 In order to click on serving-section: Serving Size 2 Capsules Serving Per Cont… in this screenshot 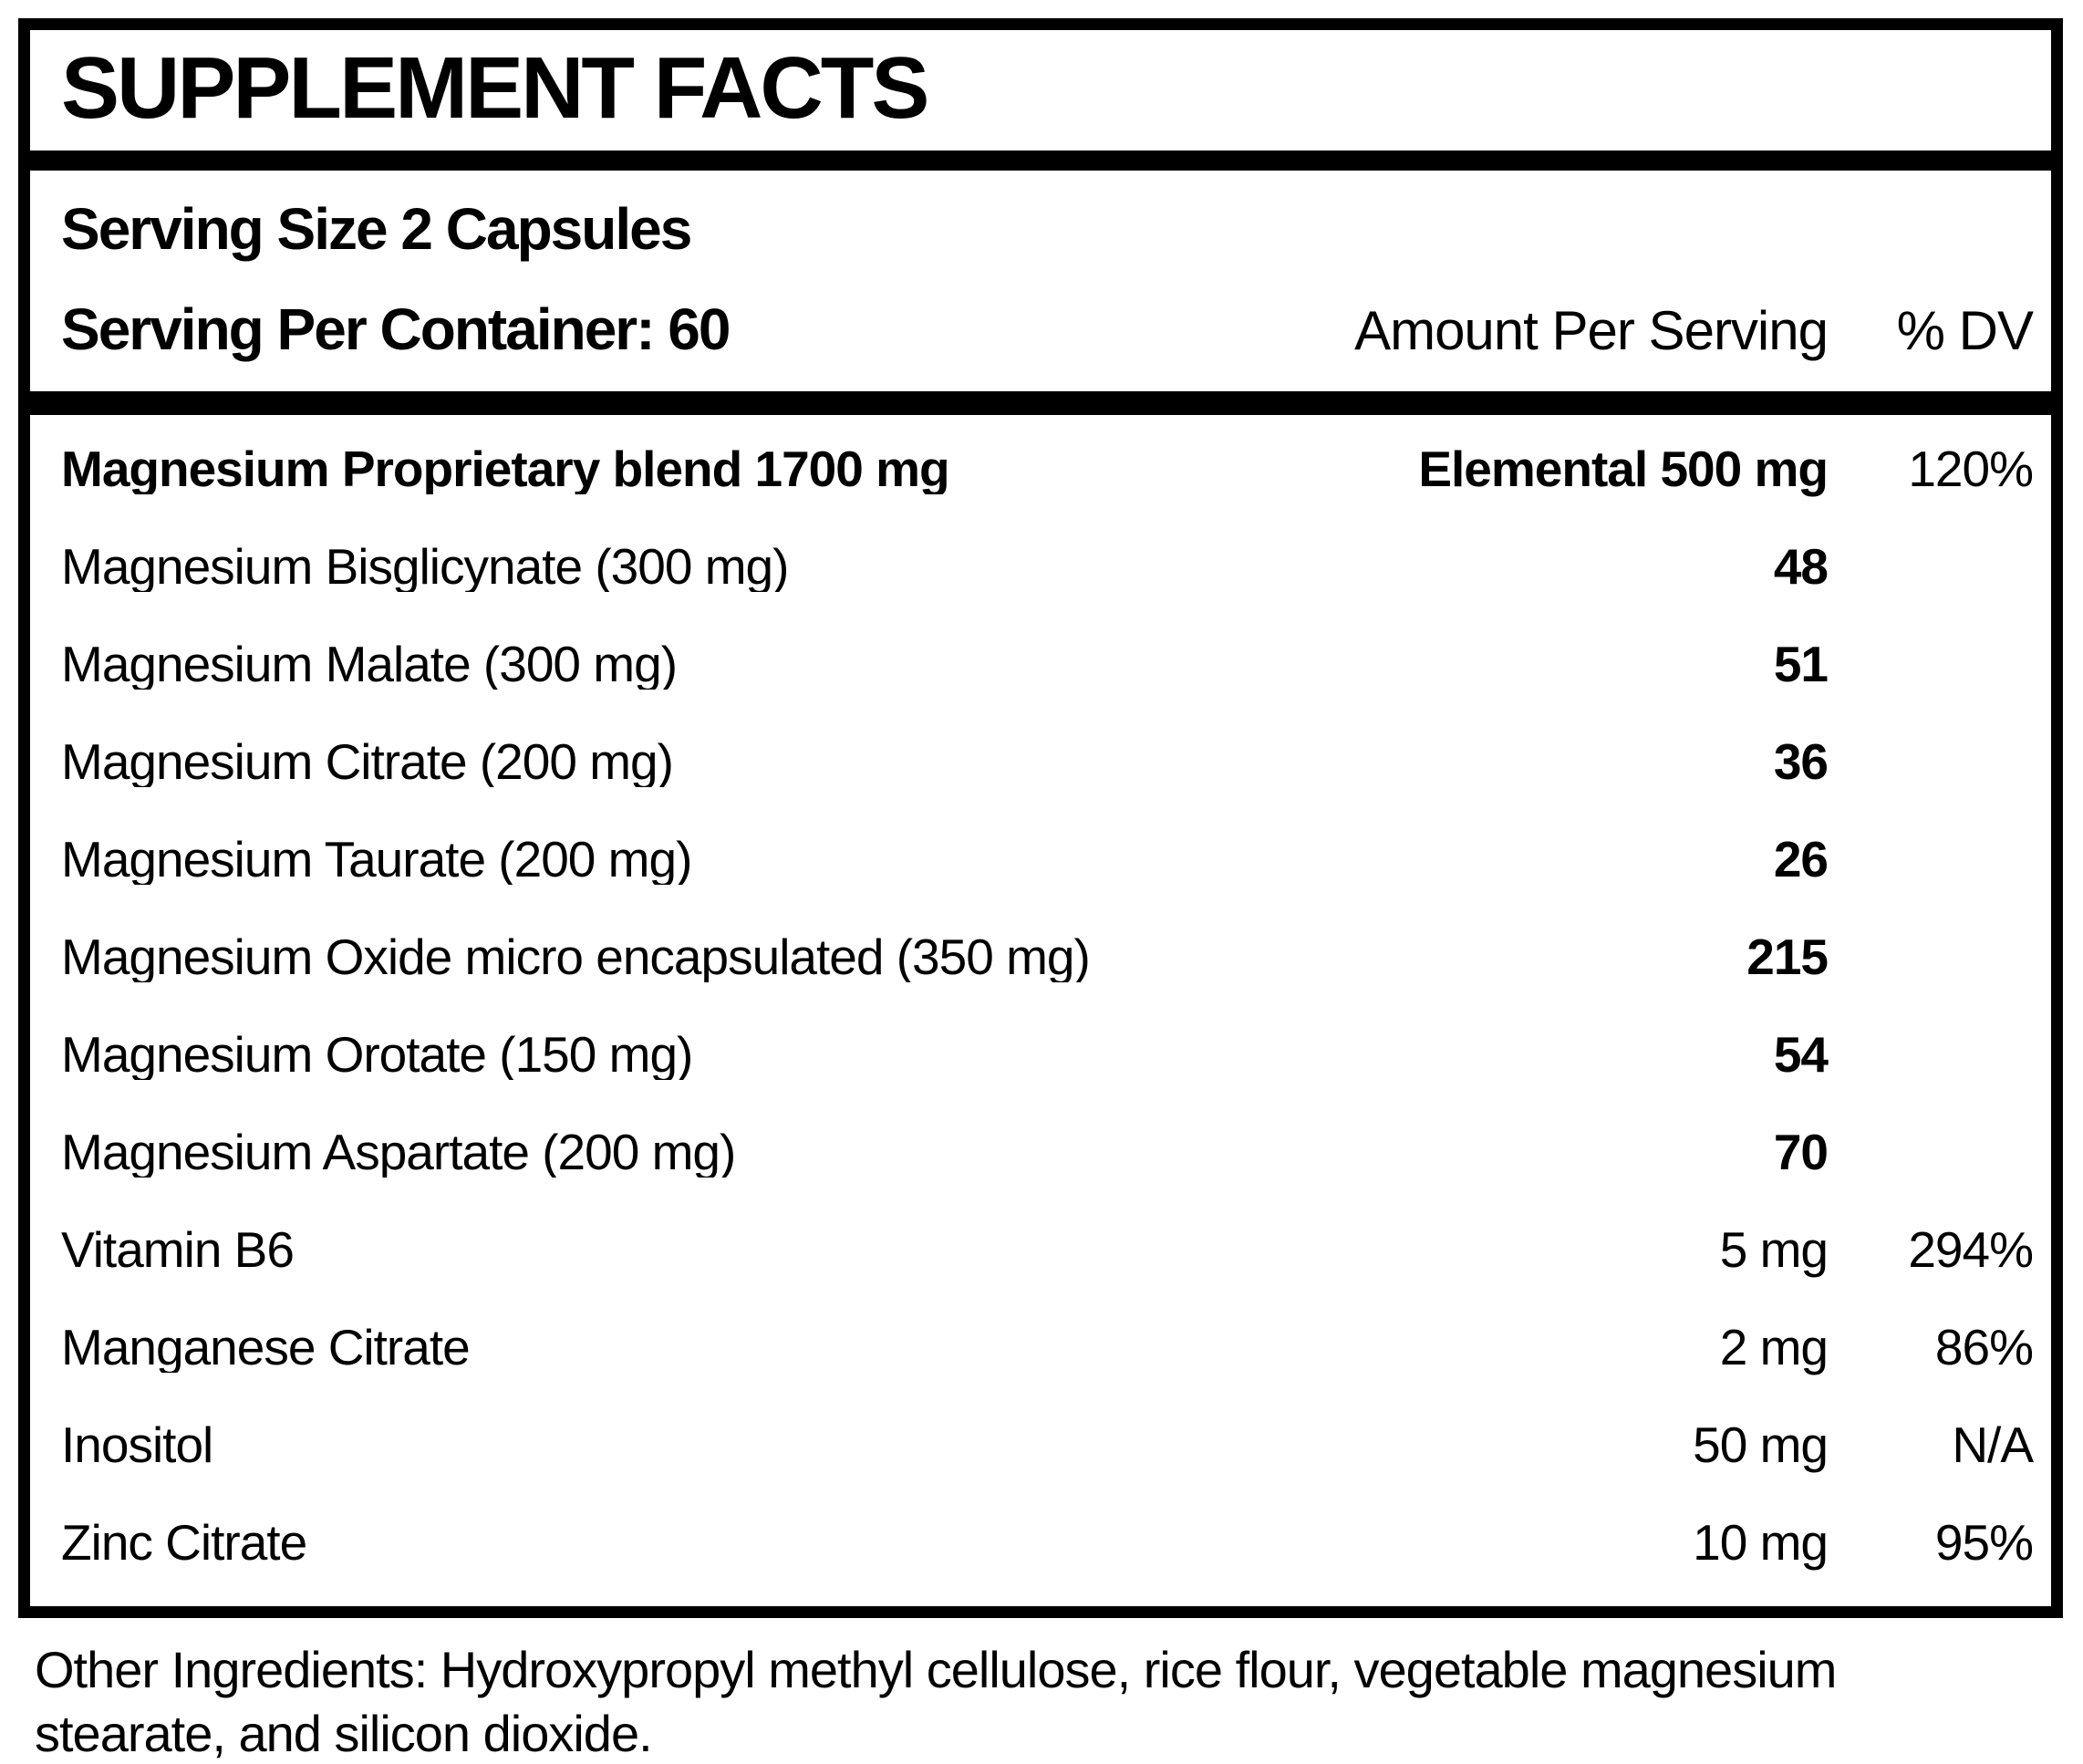, I will do `click(1040, 293)`.